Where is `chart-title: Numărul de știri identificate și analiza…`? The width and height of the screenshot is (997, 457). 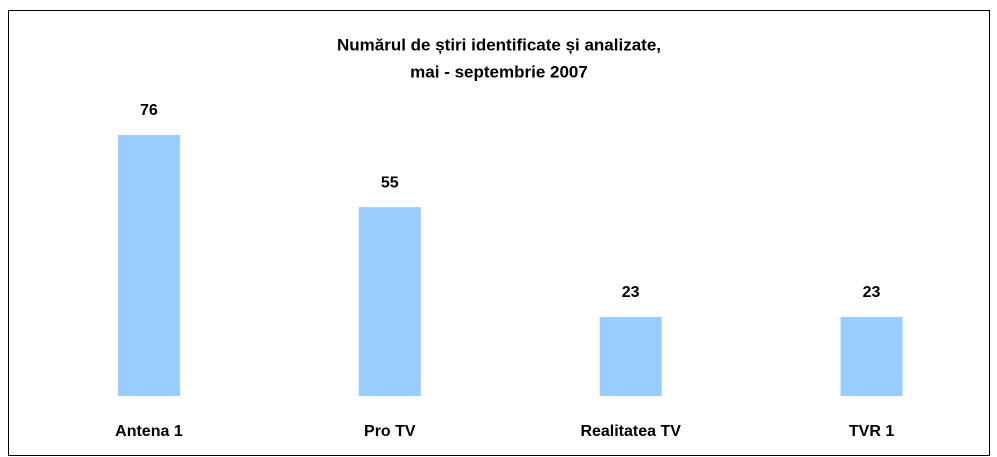
chart-title: Numărul de știri identificate și analiza… is located at coordinates (499, 44).